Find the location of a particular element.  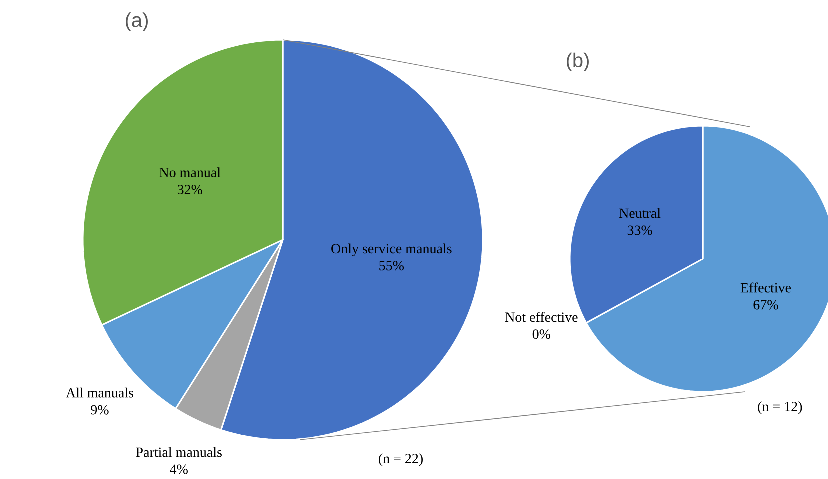

data-label: 55% is located at coordinates (392, 266).